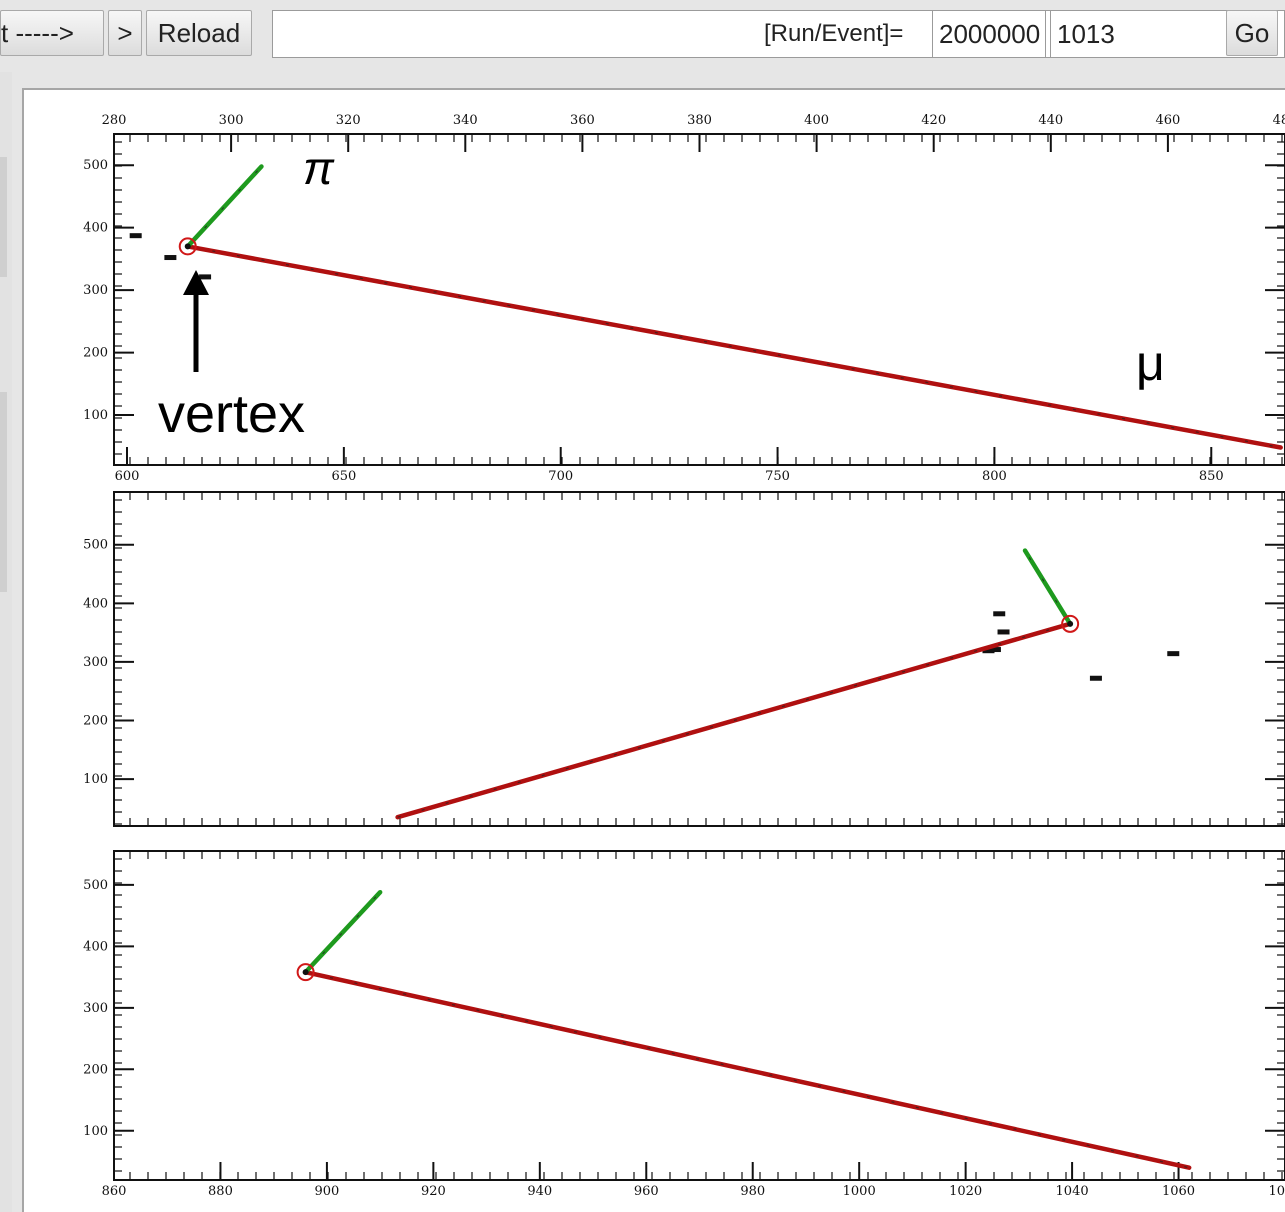 This screenshot has height=1212, width=1285. What do you see at coordinates (646, 1191) in the screenshot?
I see `x-tick-label: 960` at bounding box center [646, 1191].